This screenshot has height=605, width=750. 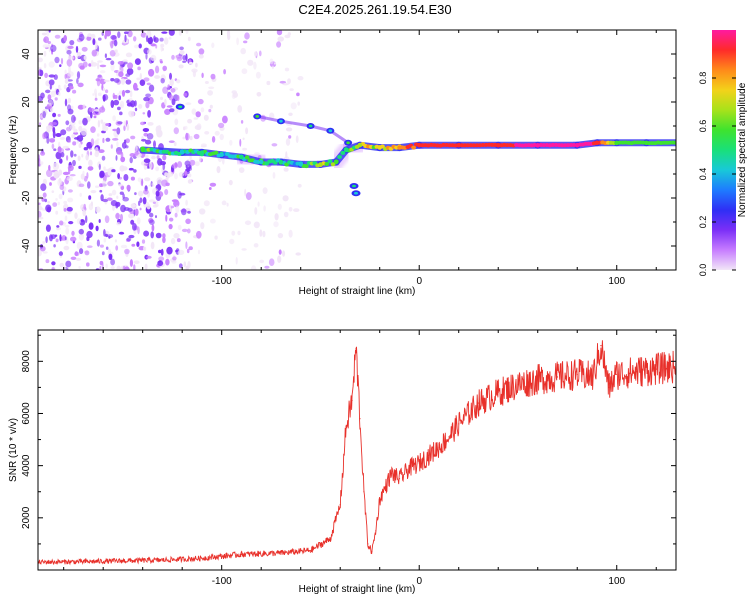 What do you see at coordinates (306, 166) in the screenshot?
I see `ridge-core` at bounding box center [306, 166].